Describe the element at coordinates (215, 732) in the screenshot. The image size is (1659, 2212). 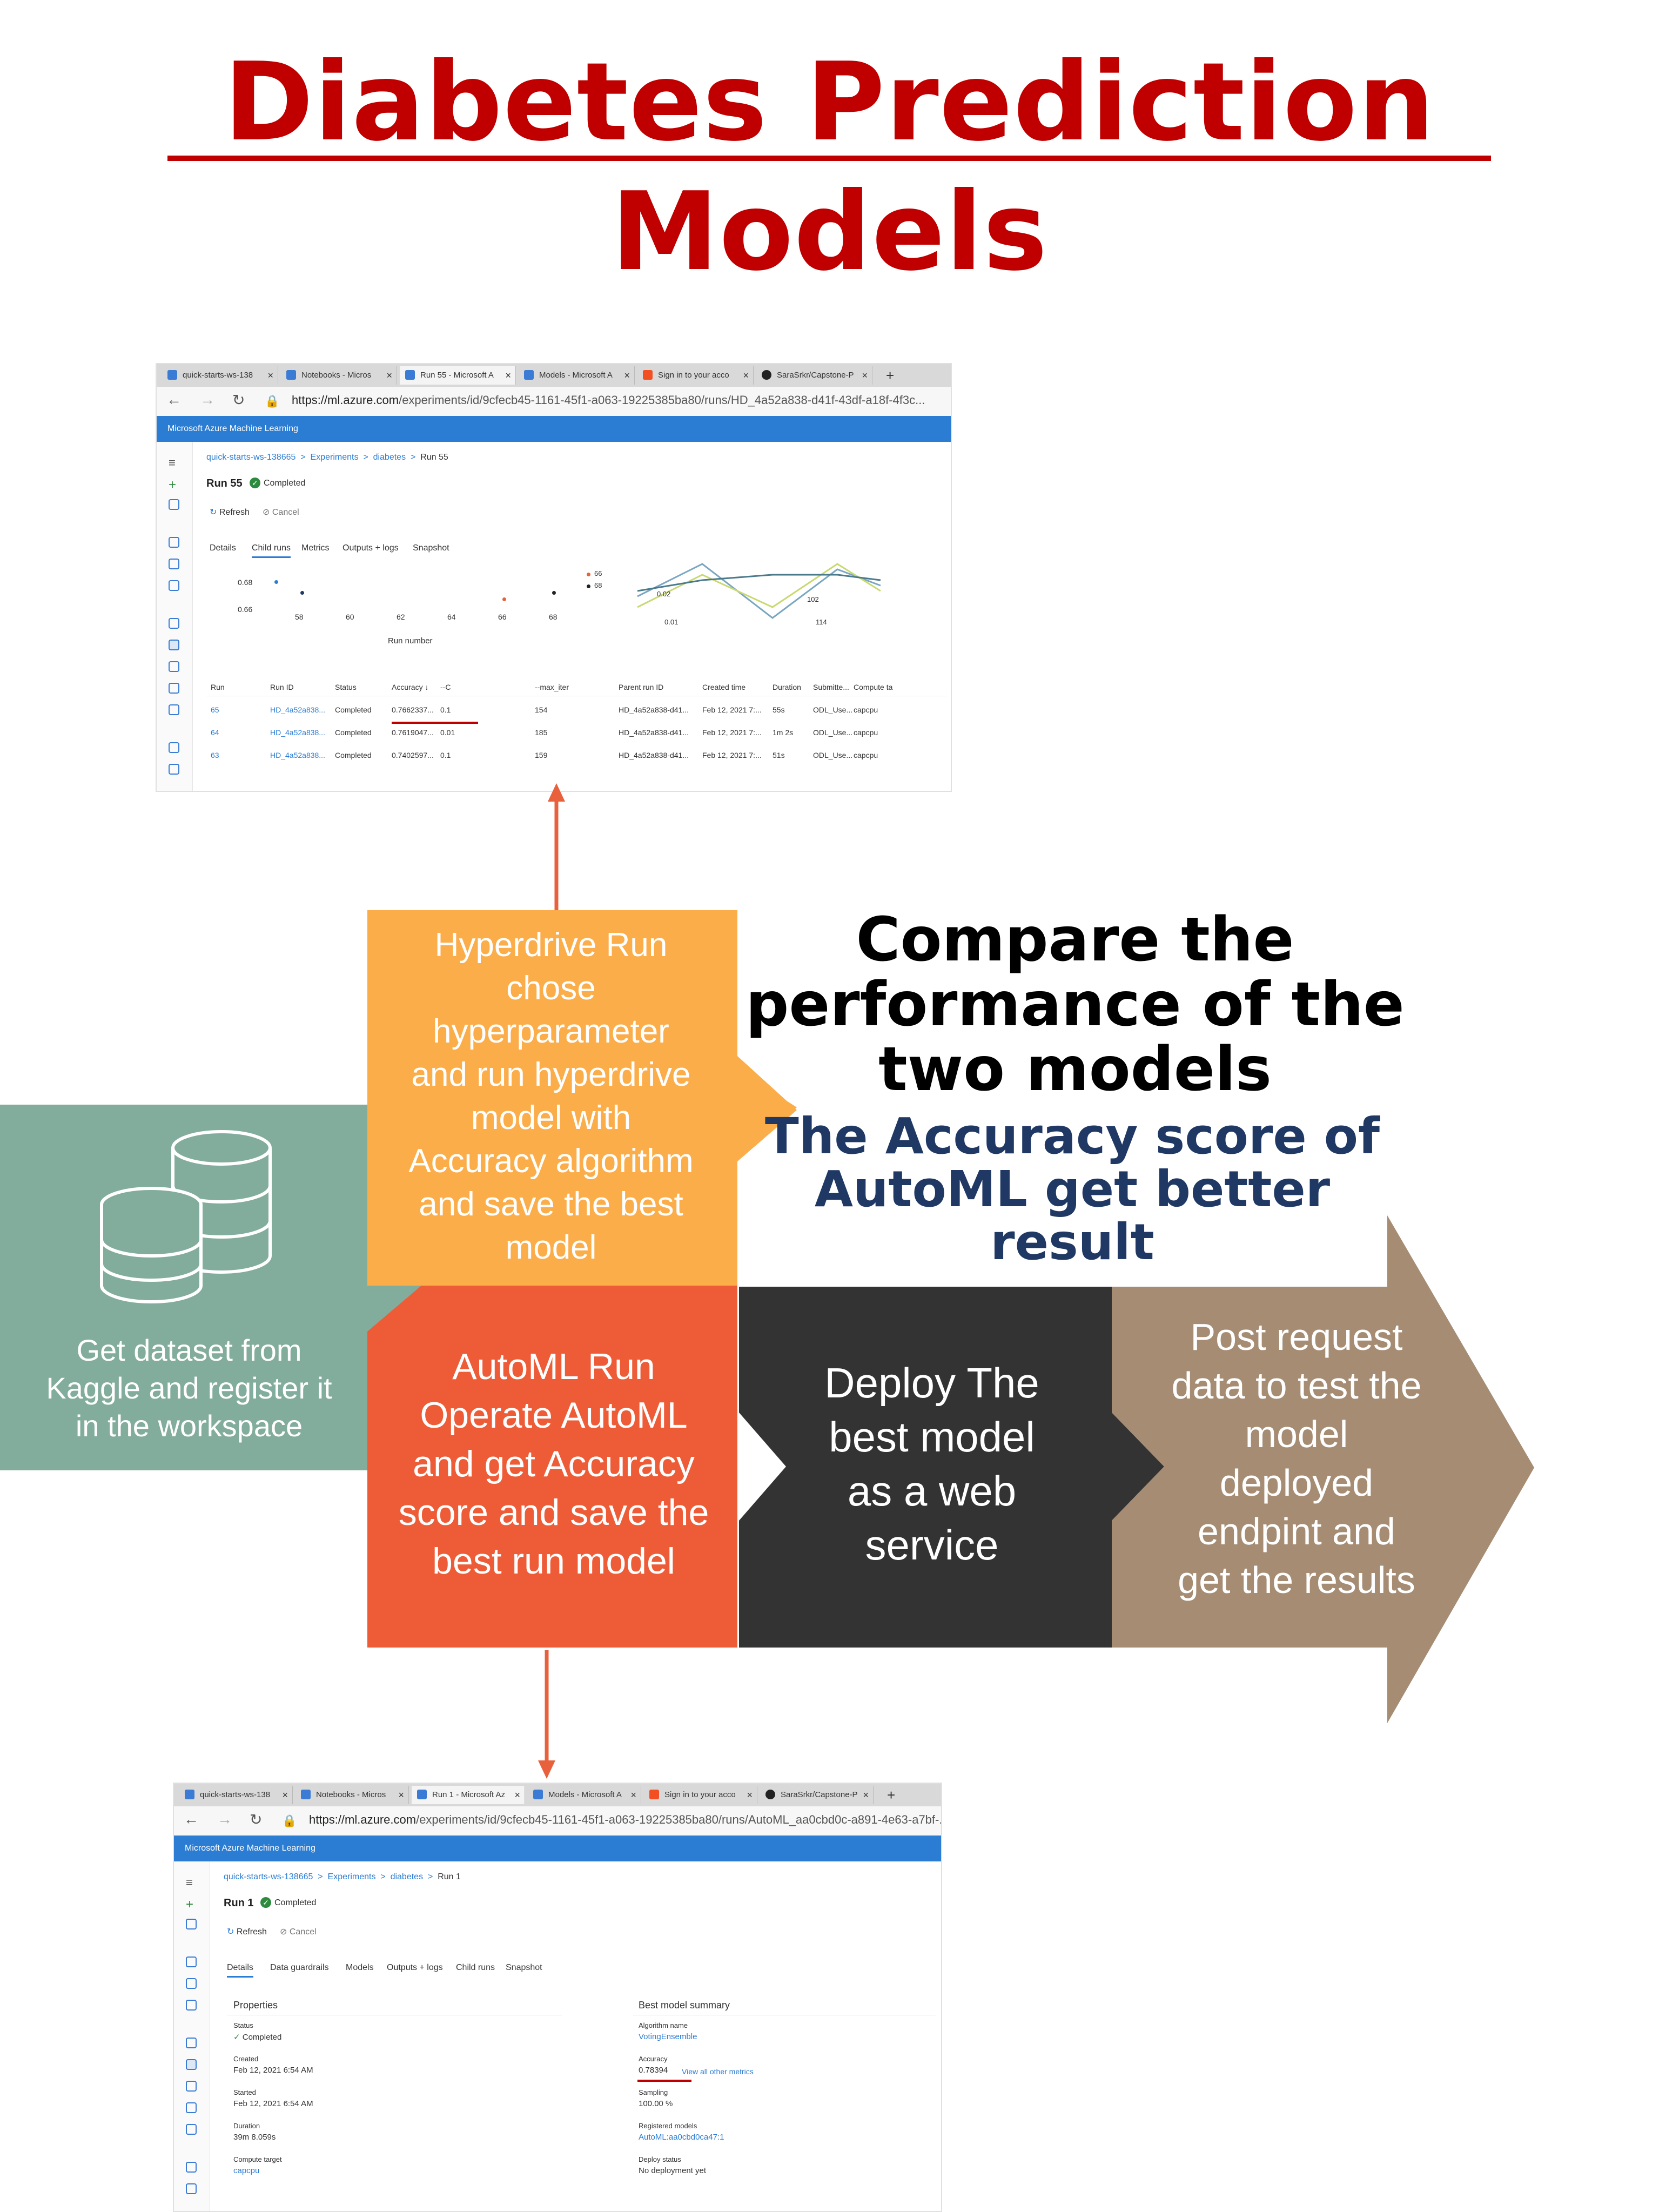
I see `table-cell: 64` at that location.